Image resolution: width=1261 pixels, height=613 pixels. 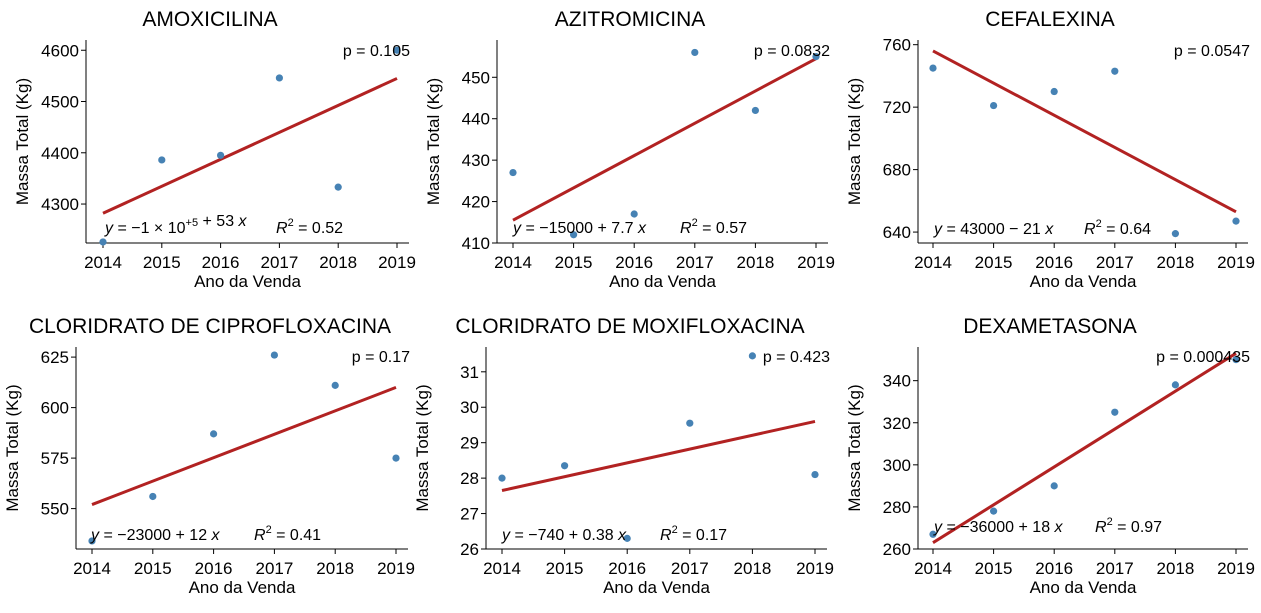 I want to click on equation-part: = −740 + 0.38, so click(x=564, y=535).